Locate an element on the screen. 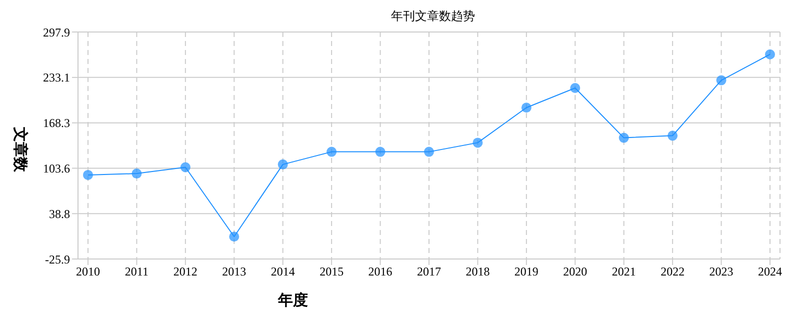 The image size is (798, 330). x-tick-label: 2018 is located at coordinates (478, 271).